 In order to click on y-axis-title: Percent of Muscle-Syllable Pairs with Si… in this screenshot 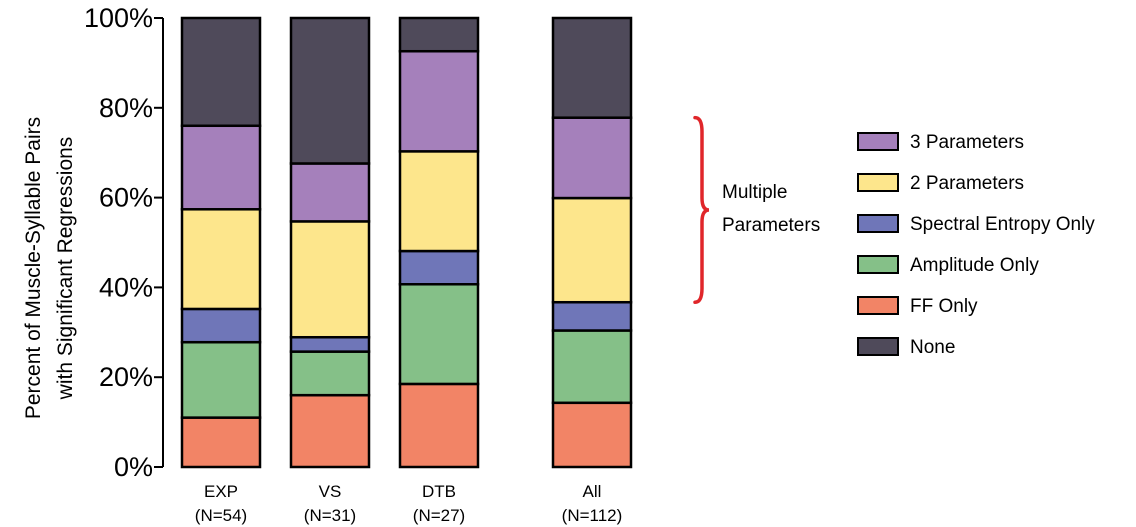, I will do `click(49, 268)`.